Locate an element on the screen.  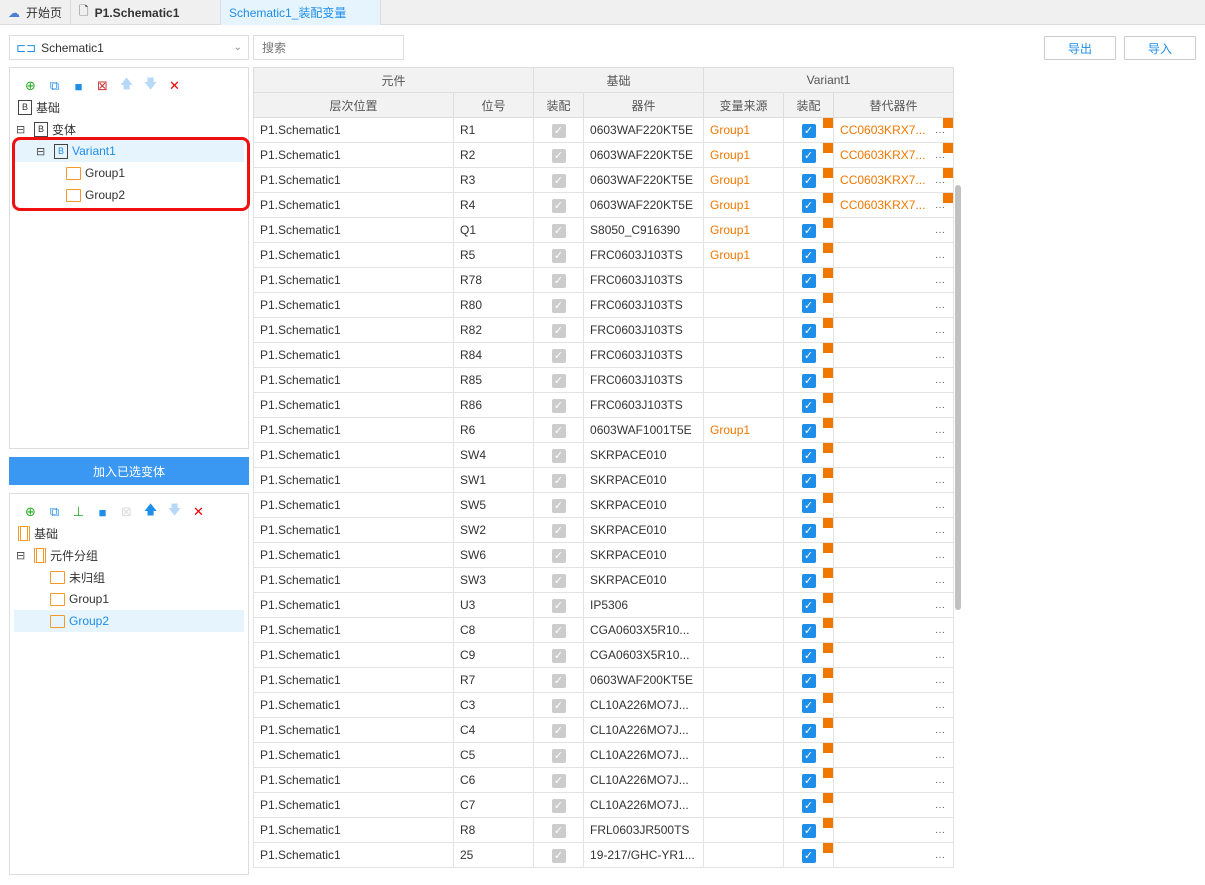
delete-icon: ✕ is located at coordinates (174, 85).